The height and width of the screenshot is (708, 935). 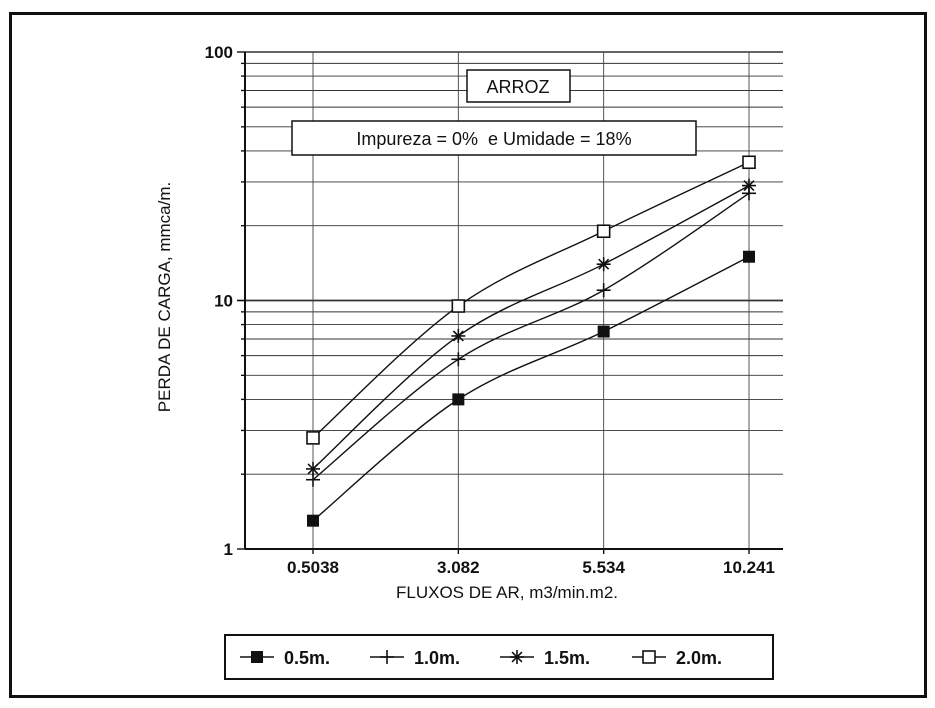 What do you see at coordinates (313, 567) in the screenshot?
I see `x-tick-label: 0.5038` at bounding box center [313, 567].